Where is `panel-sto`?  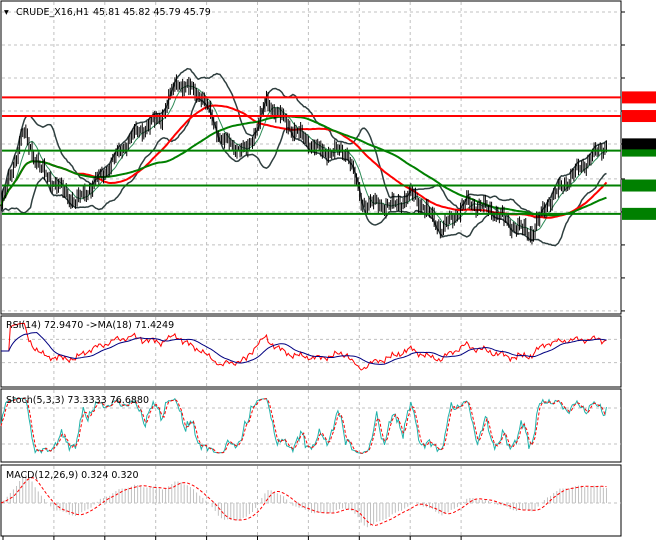 panel-sto is located at coordinates (311, 425).